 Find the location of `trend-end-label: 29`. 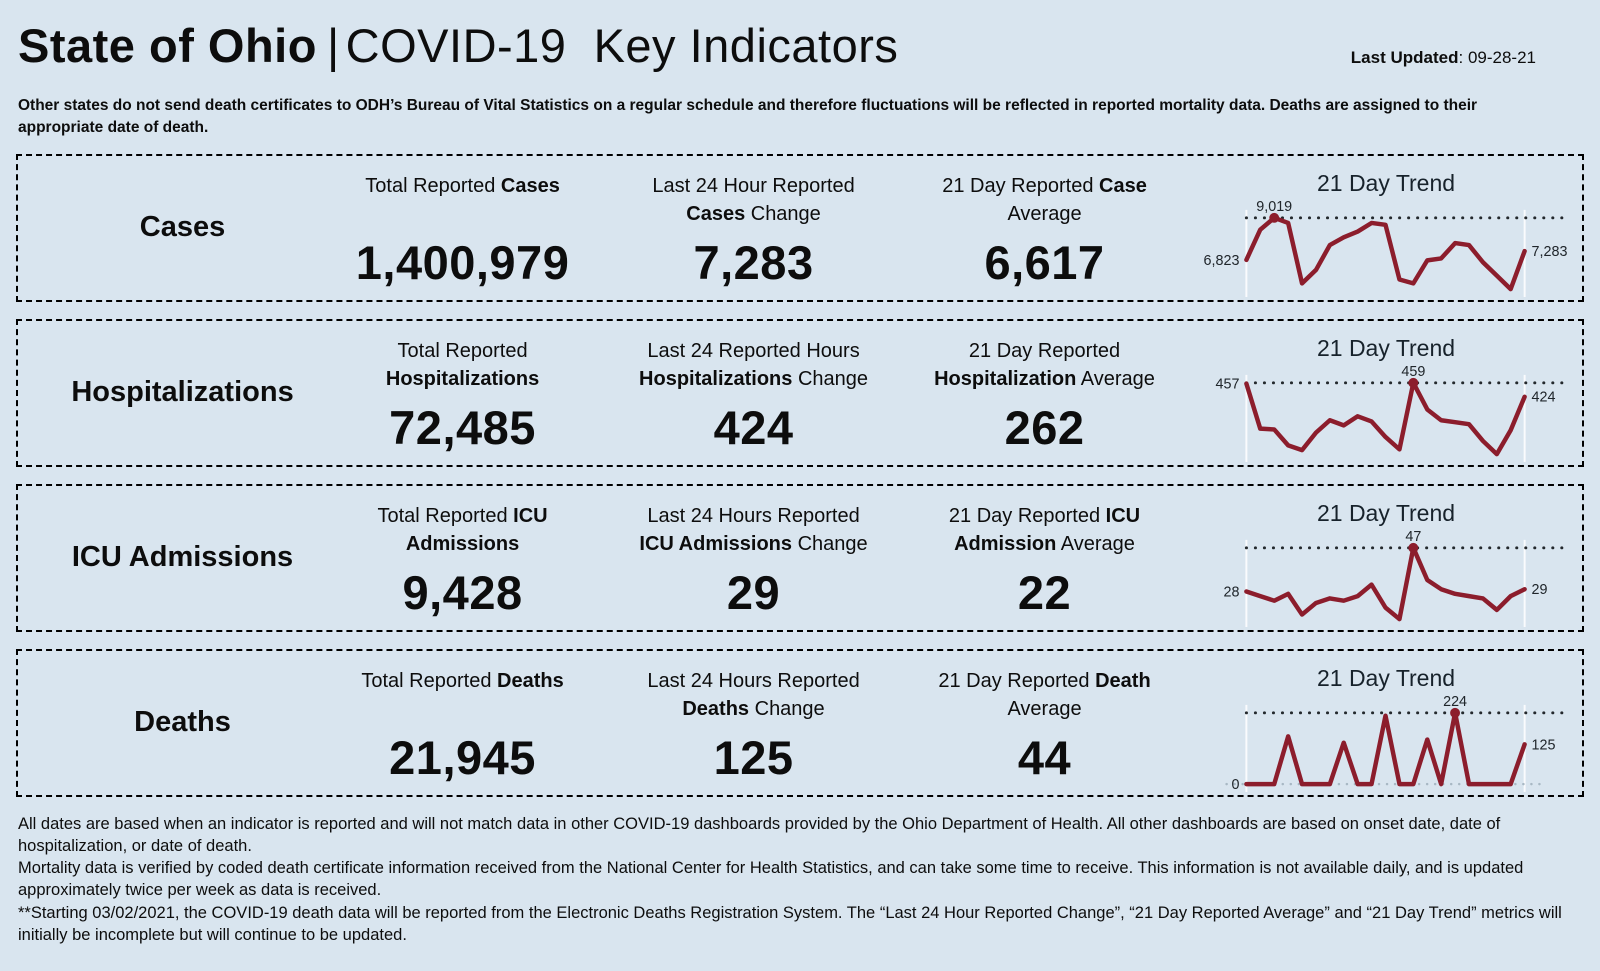

trend-end-label: 29 is located at coordinates (1540, 590).